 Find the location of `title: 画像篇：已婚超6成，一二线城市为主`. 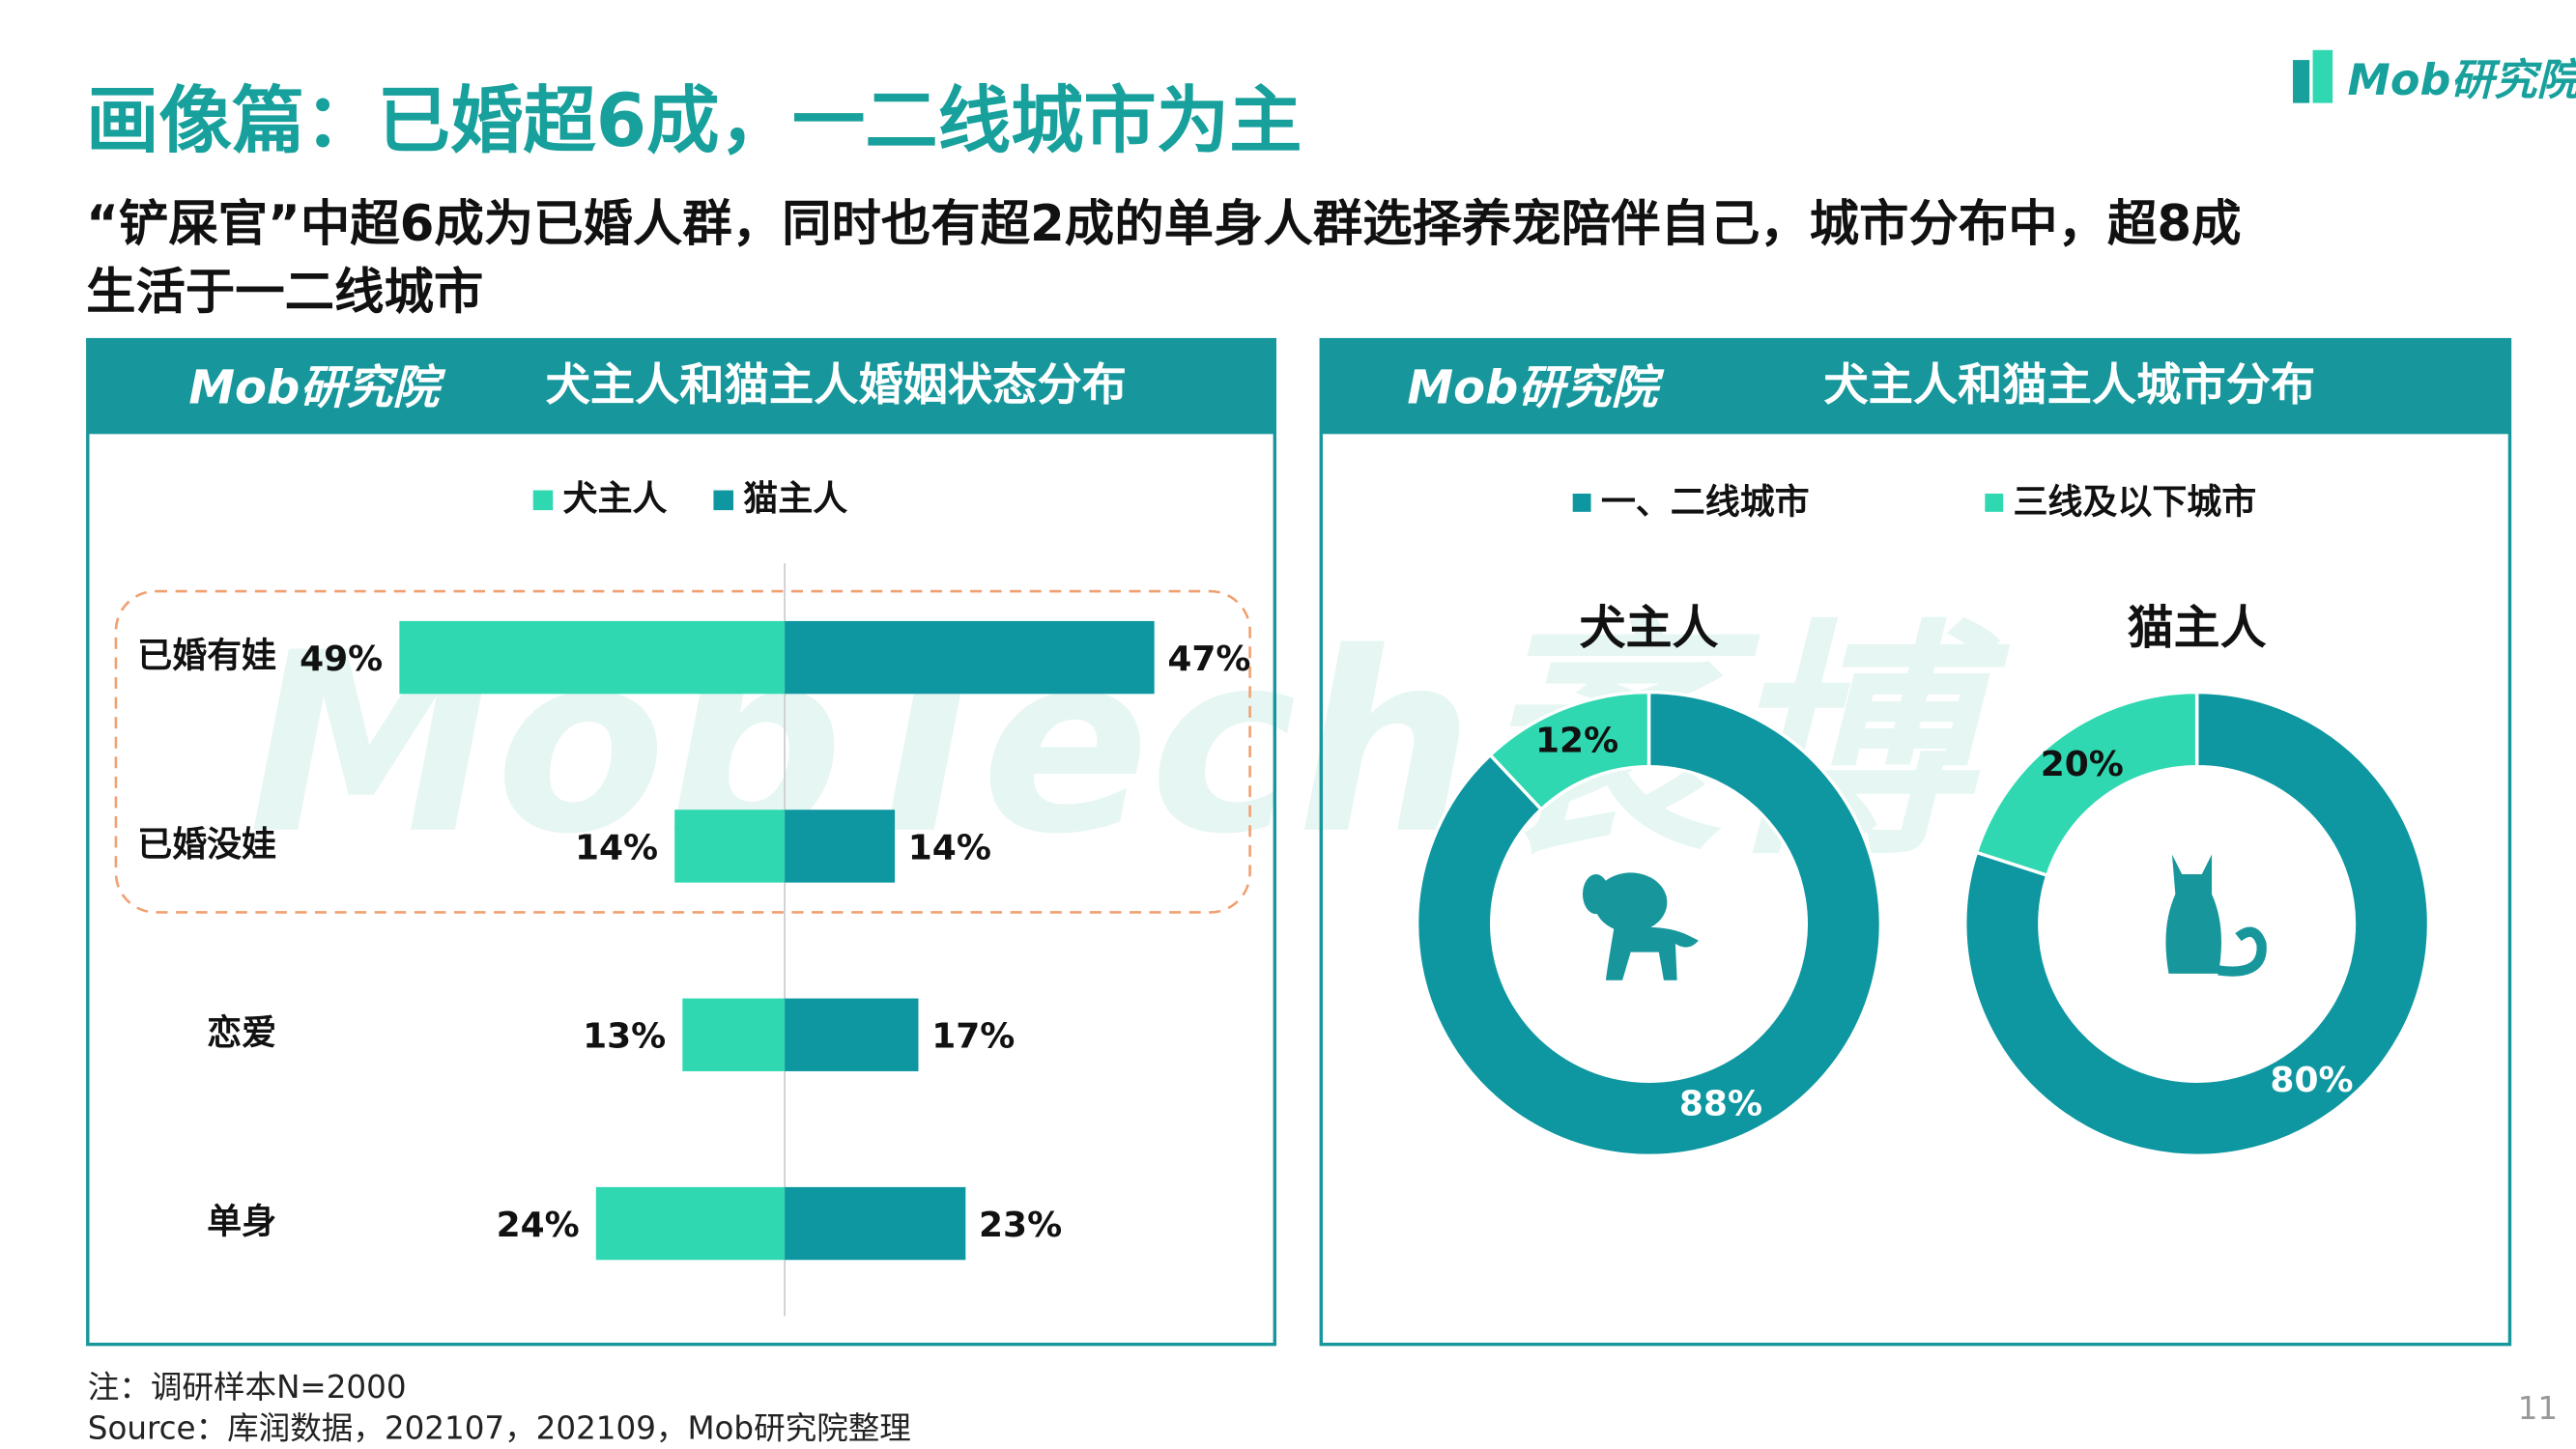

title: 画像篇：已婚超6成，一二线城市为主 is located at coordinates (694, 120).